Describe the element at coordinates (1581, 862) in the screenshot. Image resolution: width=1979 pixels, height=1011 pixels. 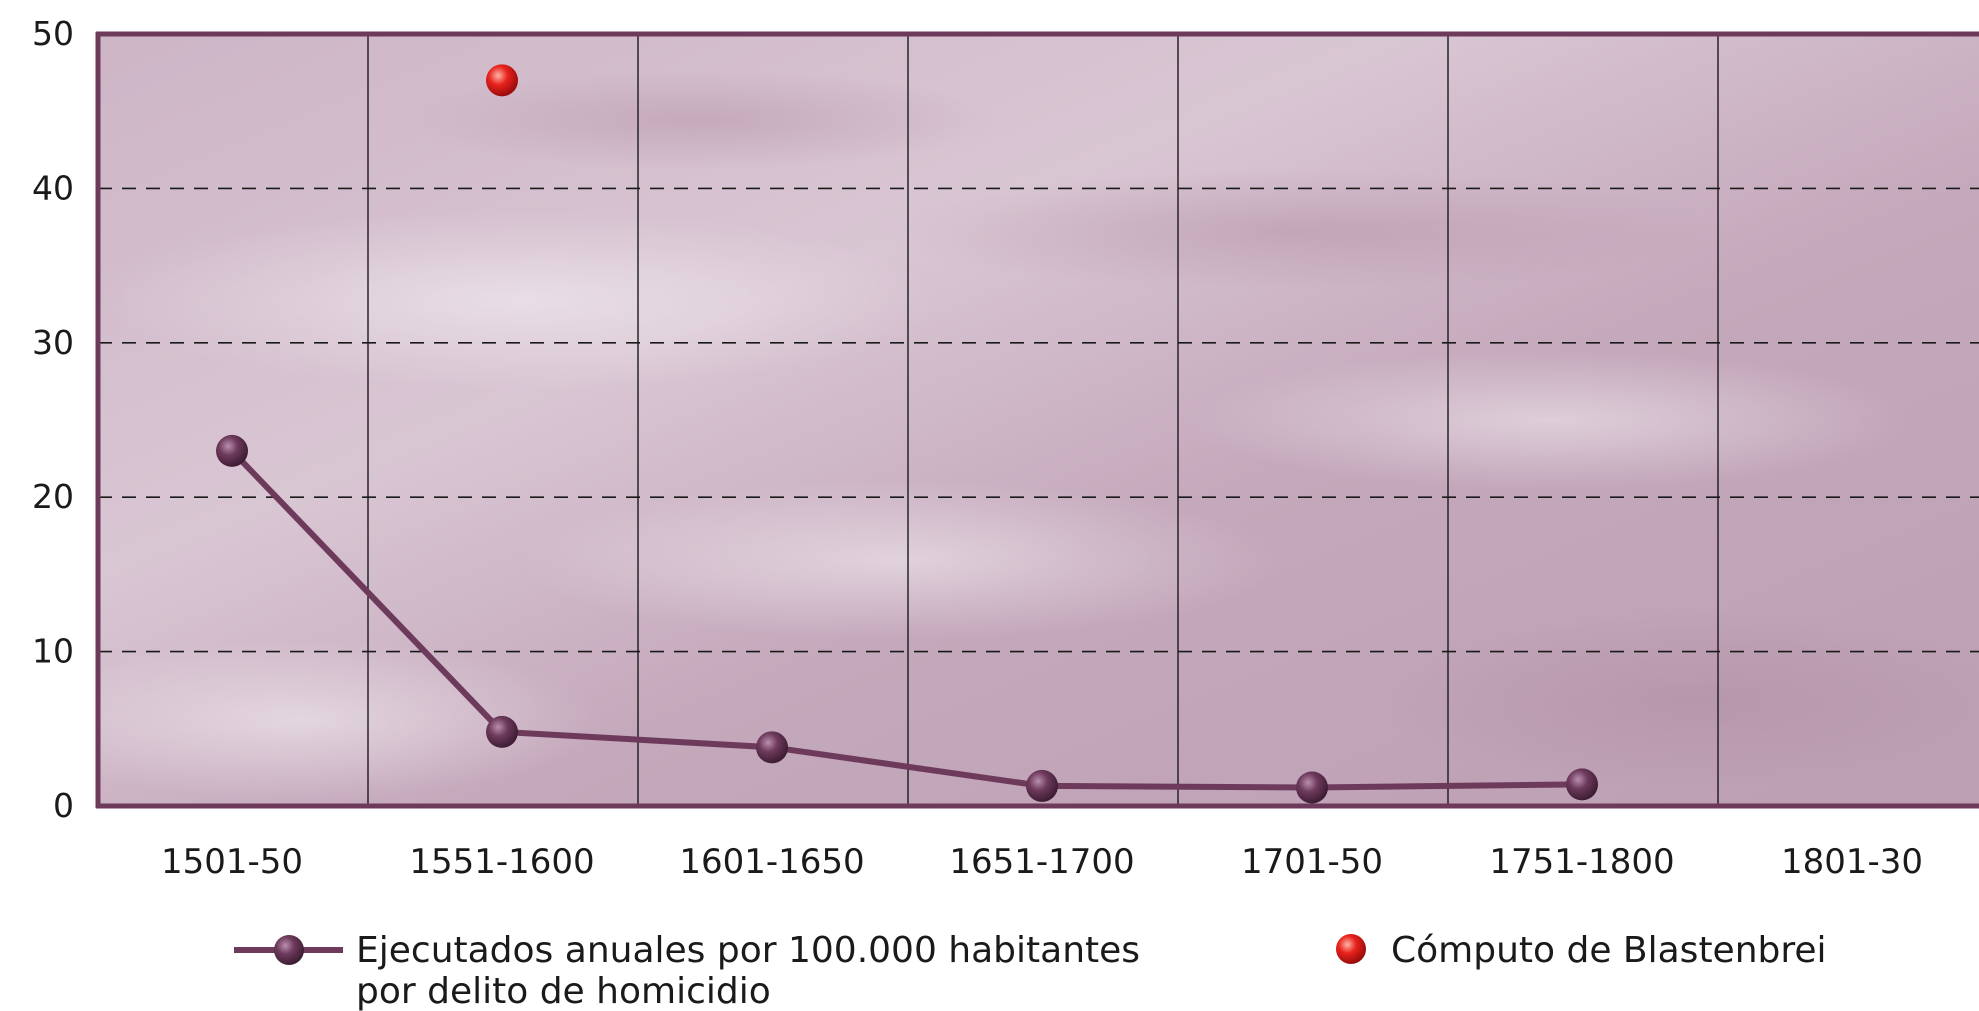
I see `x-tick-label: 1751-1800` at that location.